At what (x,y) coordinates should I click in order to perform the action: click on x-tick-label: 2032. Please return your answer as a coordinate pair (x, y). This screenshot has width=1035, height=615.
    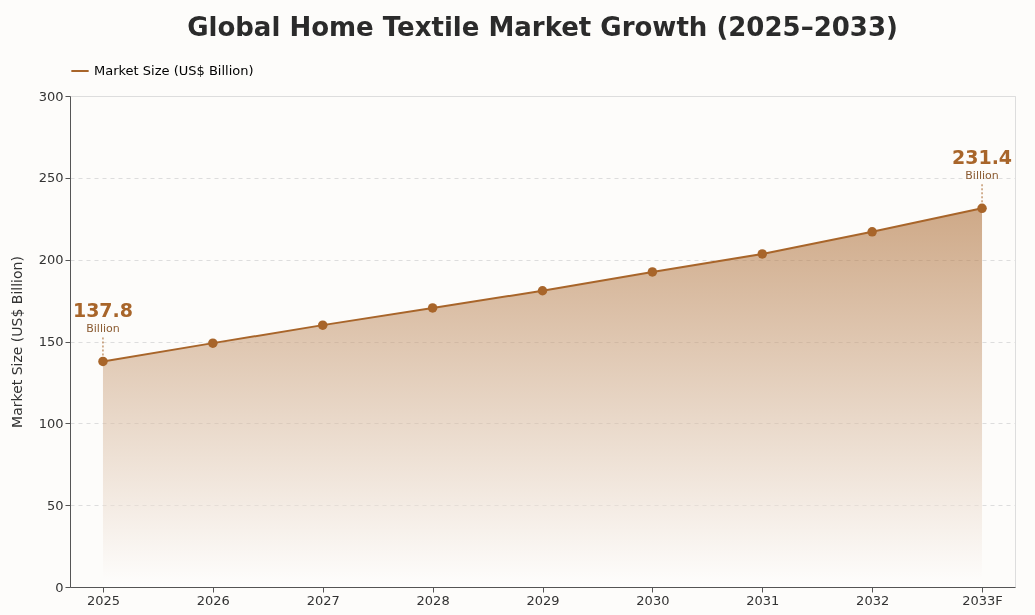
    Looking at the image, I should click on (873, 600).